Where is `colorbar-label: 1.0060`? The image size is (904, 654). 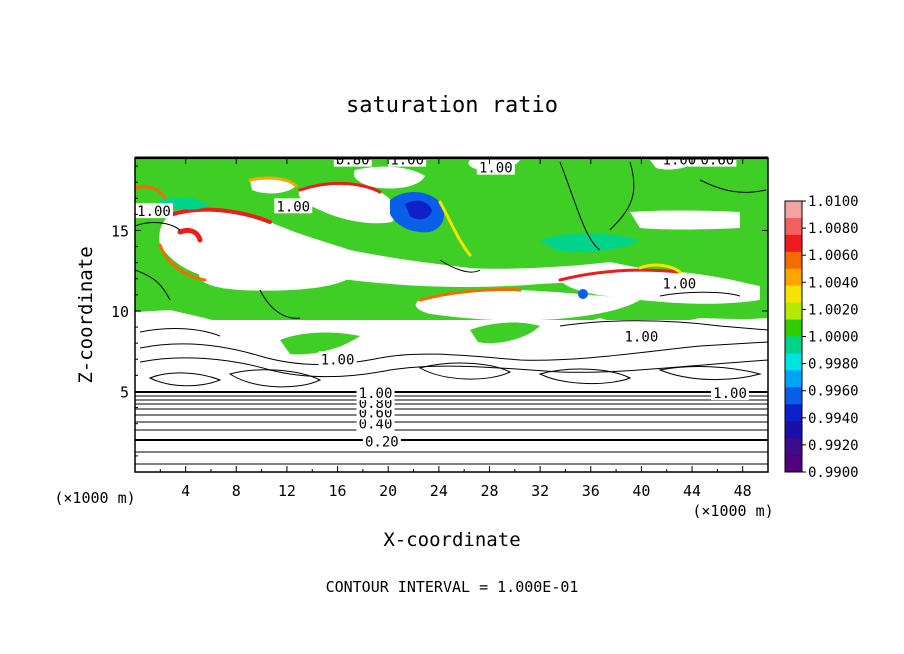 colorbar-label: 1.0060 is located at coordinates (833, 256).